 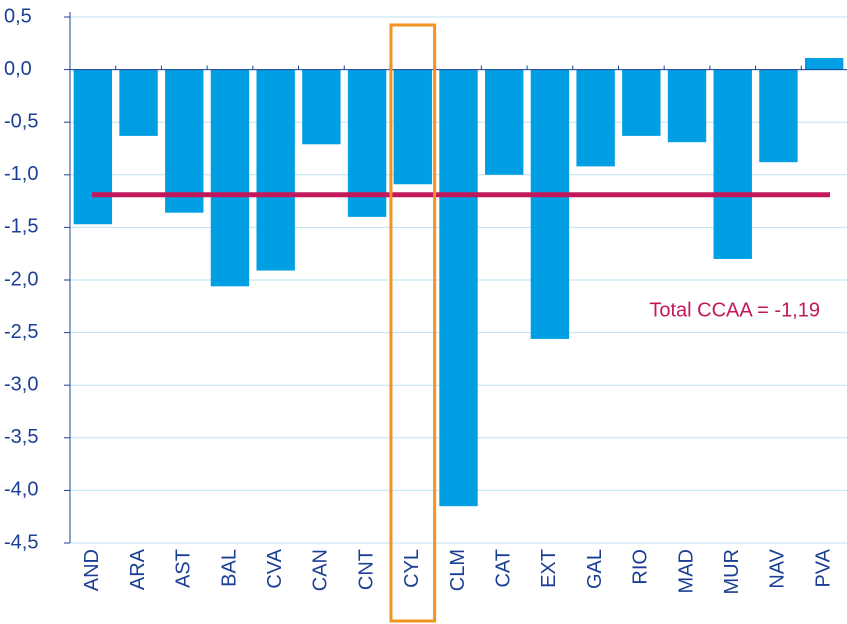 What do you see at coordinates (18, 16) in the screenshot?
I see `y-tick-label: 0,5` at bounding box center [18, 16].